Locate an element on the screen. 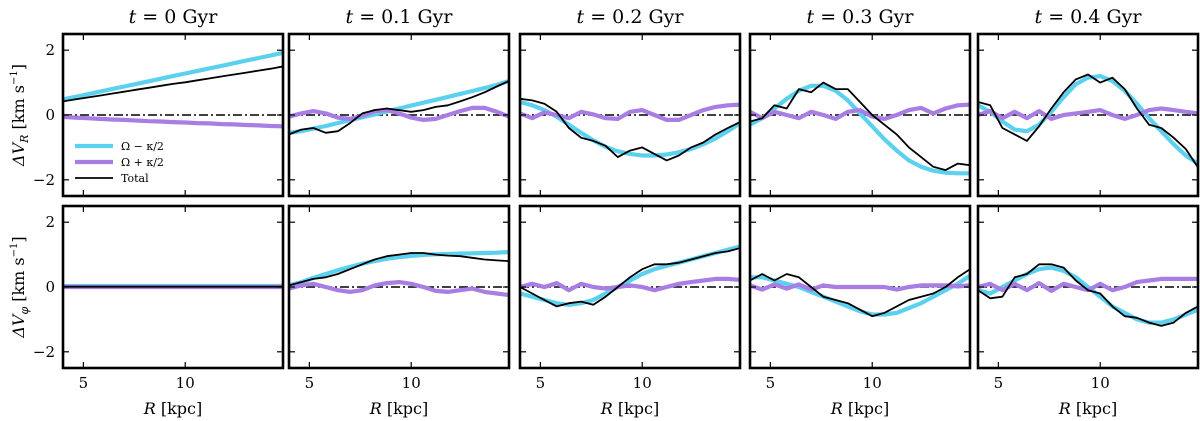  x-axis-labels: R [kpc] R [kpc] R [kpc] R [kpc] R [kpc] is located at coordinates (630, 408).